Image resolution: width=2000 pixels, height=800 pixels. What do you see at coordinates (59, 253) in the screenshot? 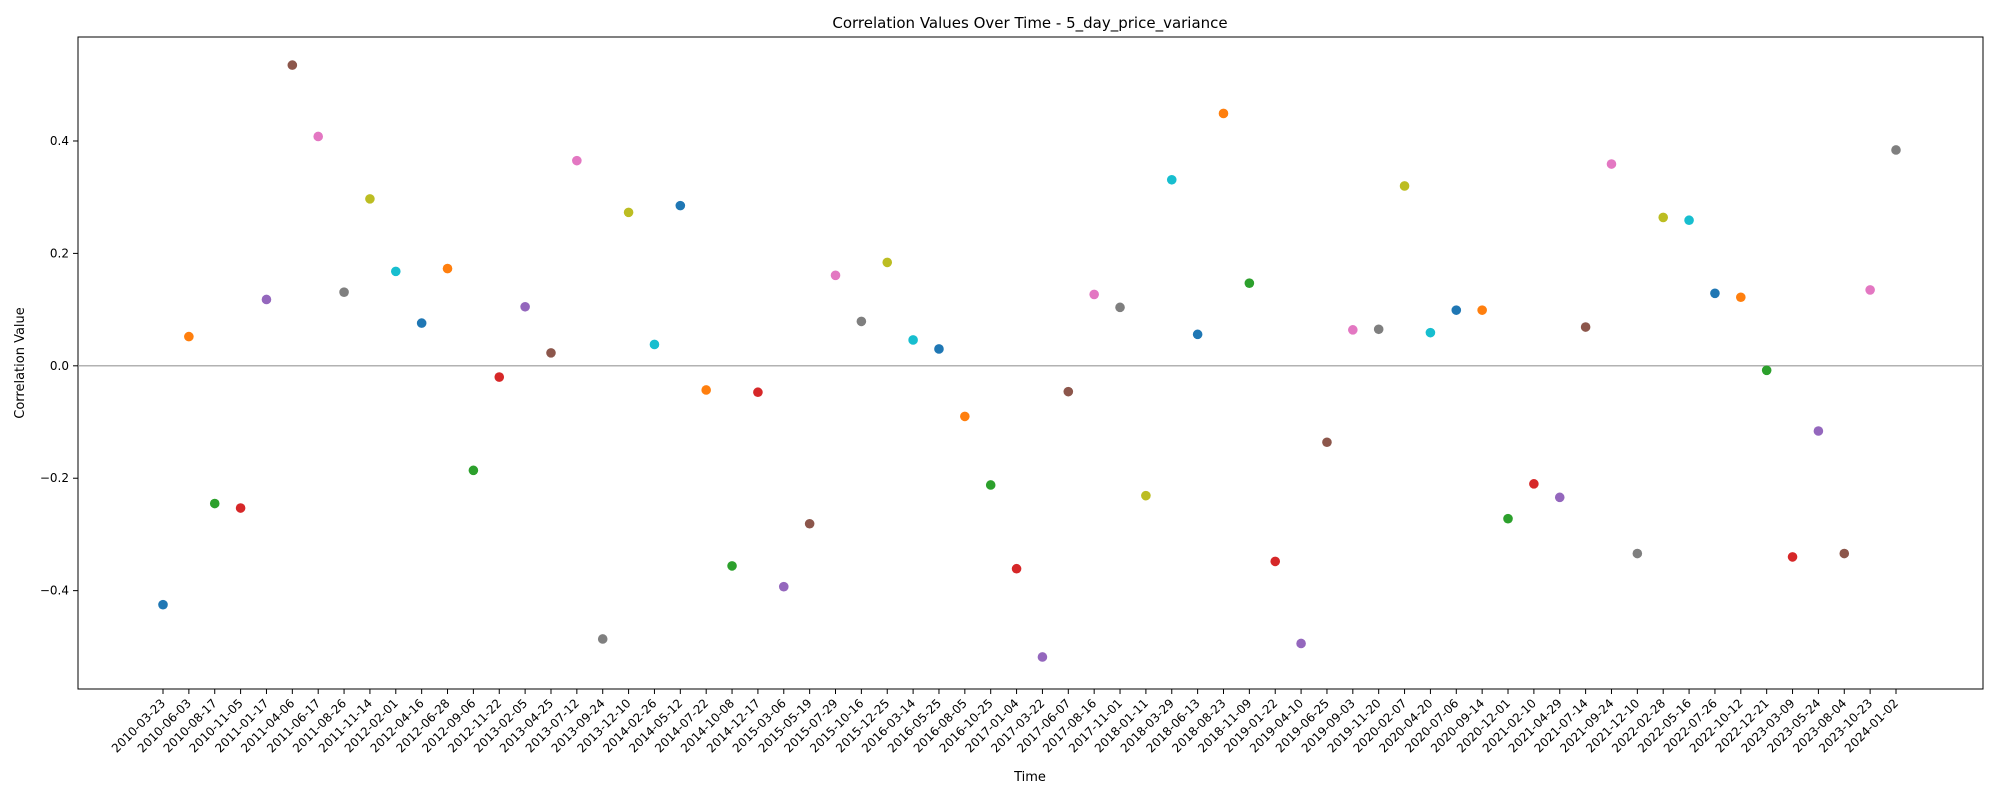
I see `y-tick-label: 0.2` at bounding box center [59, 253].